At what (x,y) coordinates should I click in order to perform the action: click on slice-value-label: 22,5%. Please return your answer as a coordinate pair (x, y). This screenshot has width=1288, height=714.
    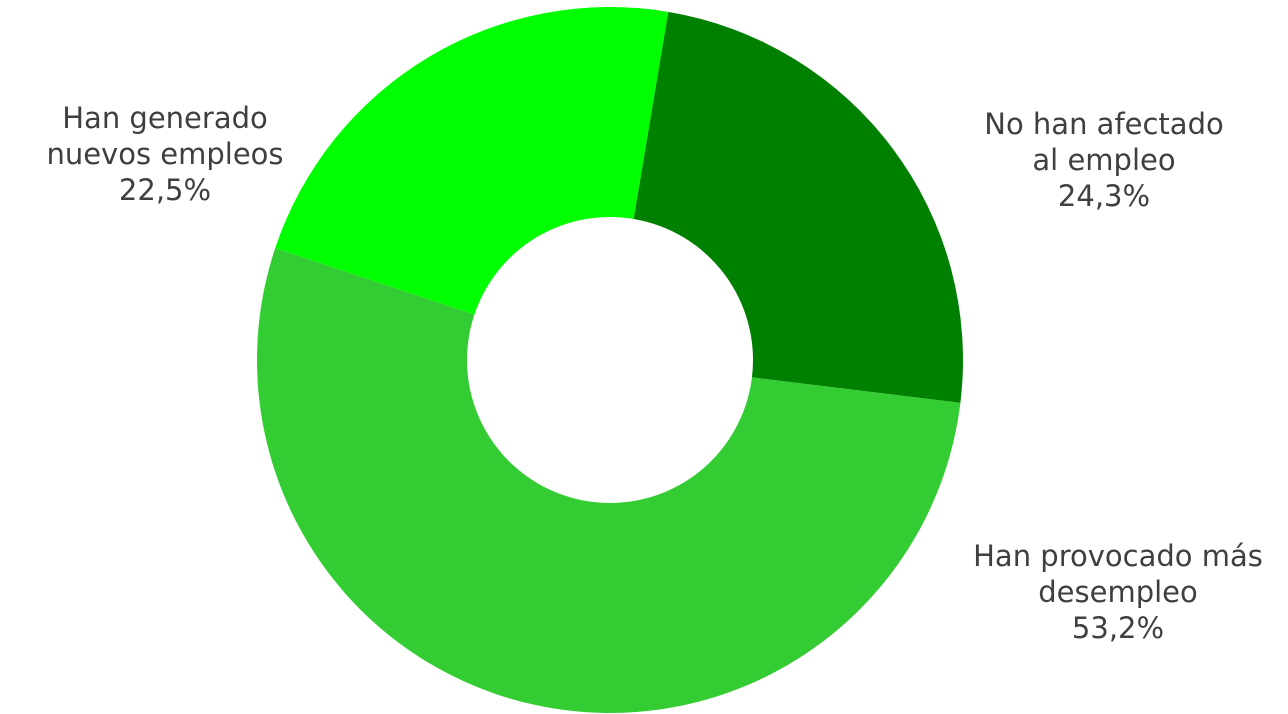
    Looking at the image, I should click on (165, 190).